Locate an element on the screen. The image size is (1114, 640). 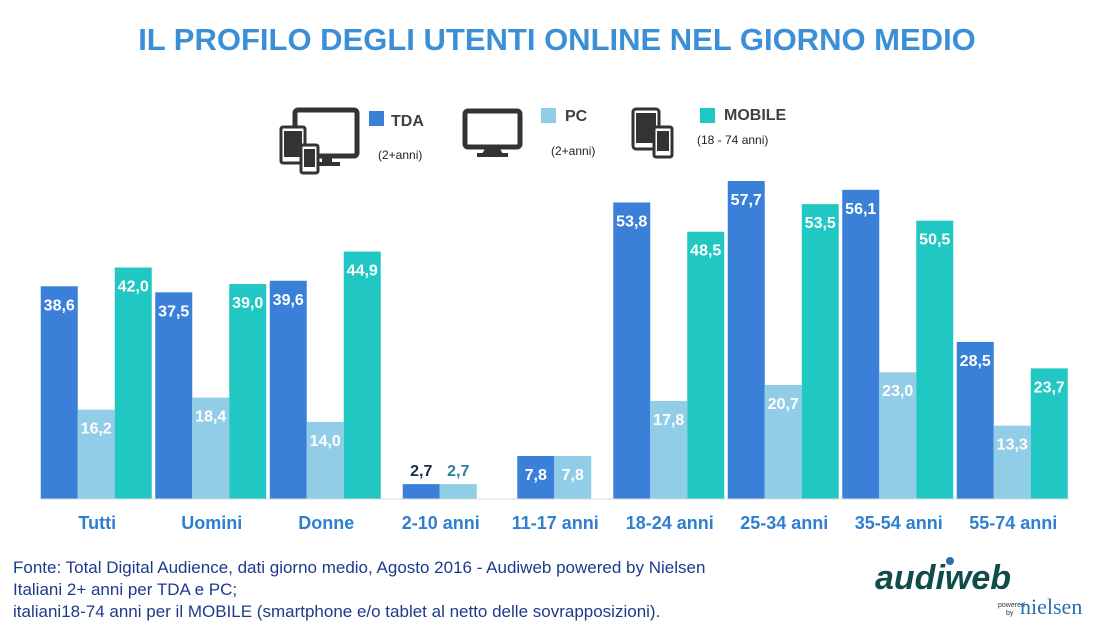
data-label-mobile-18-24-anni: 48,5 is located at coordinates (705, 251).